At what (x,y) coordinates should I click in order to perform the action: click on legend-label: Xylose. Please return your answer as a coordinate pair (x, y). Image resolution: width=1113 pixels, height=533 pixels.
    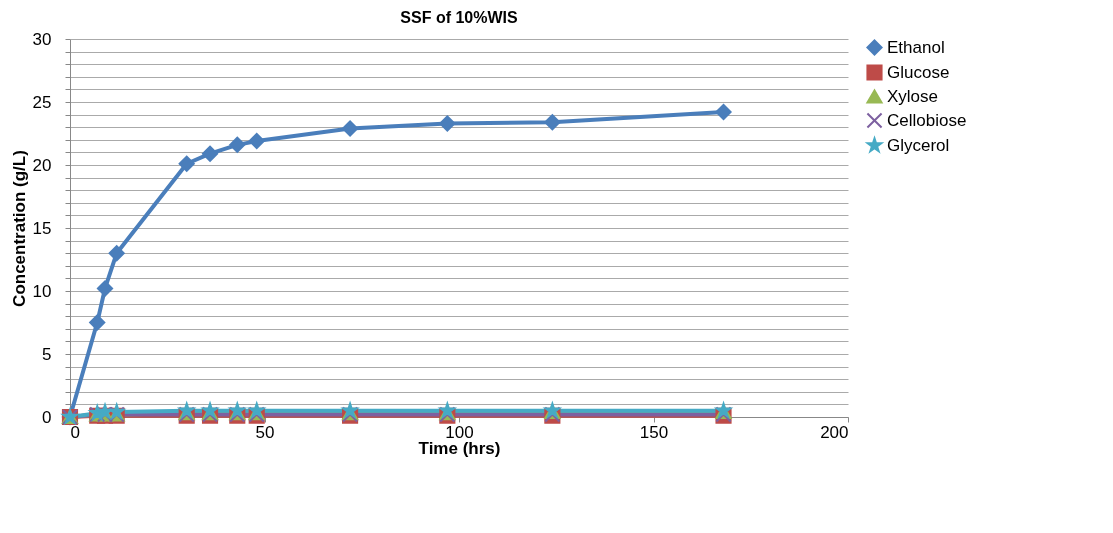
    Looking at the image, I should click on (913, 96).